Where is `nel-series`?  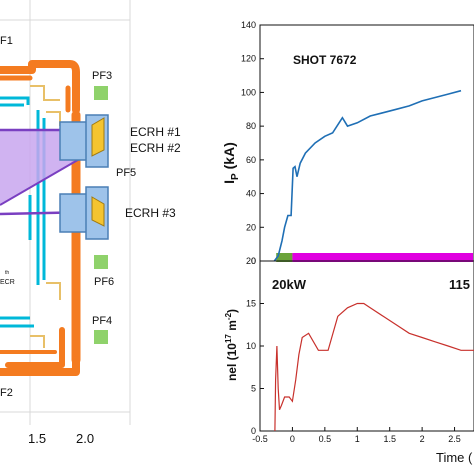 nel-series is located at coordinates (374, 367).